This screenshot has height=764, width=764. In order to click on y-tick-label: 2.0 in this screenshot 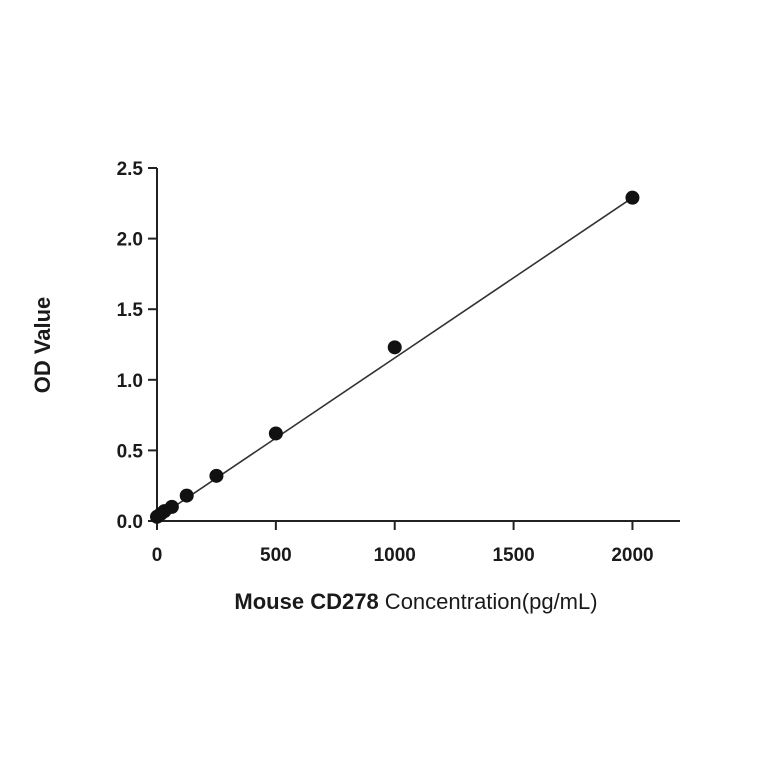, I will do `click(130, 240)`.